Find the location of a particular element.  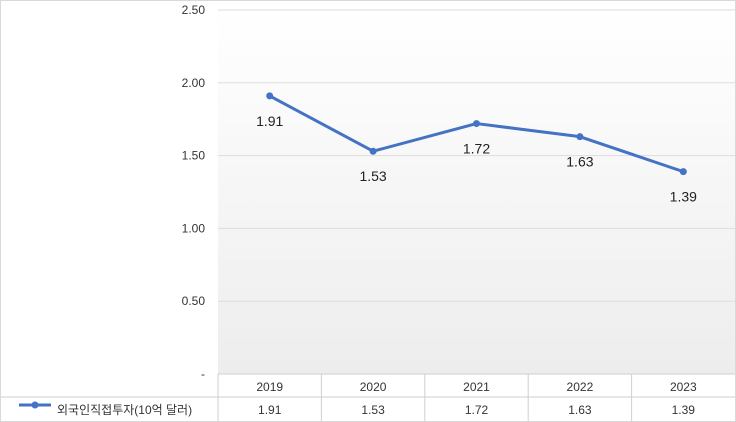

table-value: 1.39 is located at coordinates (684, 410).